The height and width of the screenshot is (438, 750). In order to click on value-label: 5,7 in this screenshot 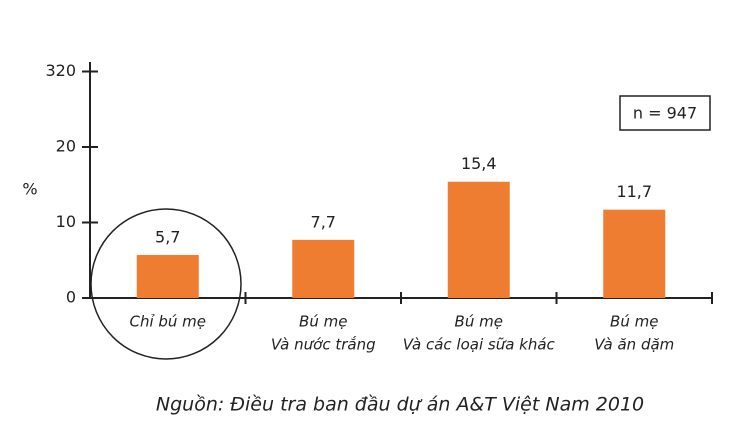, I will do `click(167, 236)`.